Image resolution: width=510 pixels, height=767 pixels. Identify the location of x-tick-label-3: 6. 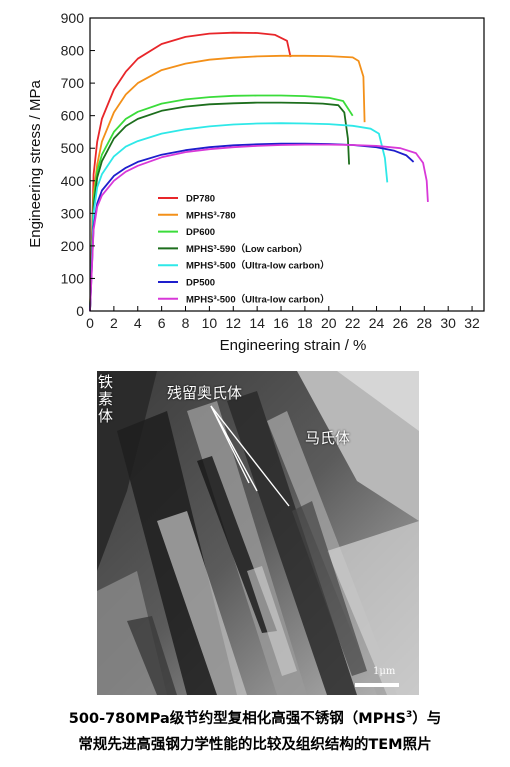
(162, 323).